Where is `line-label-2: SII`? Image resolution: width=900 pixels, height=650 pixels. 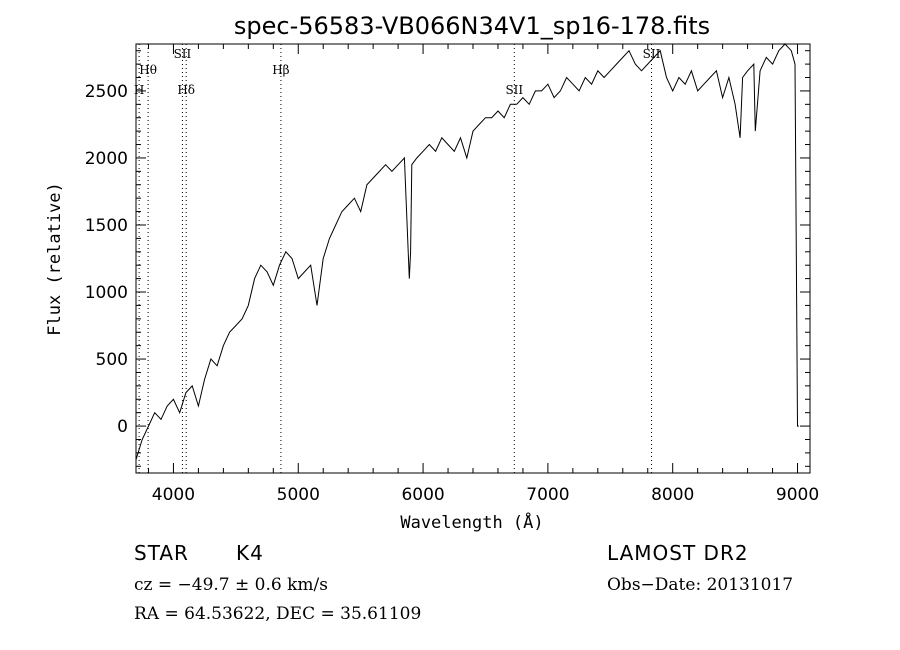 line-label-2: SII is located at coordinates (183, 54).